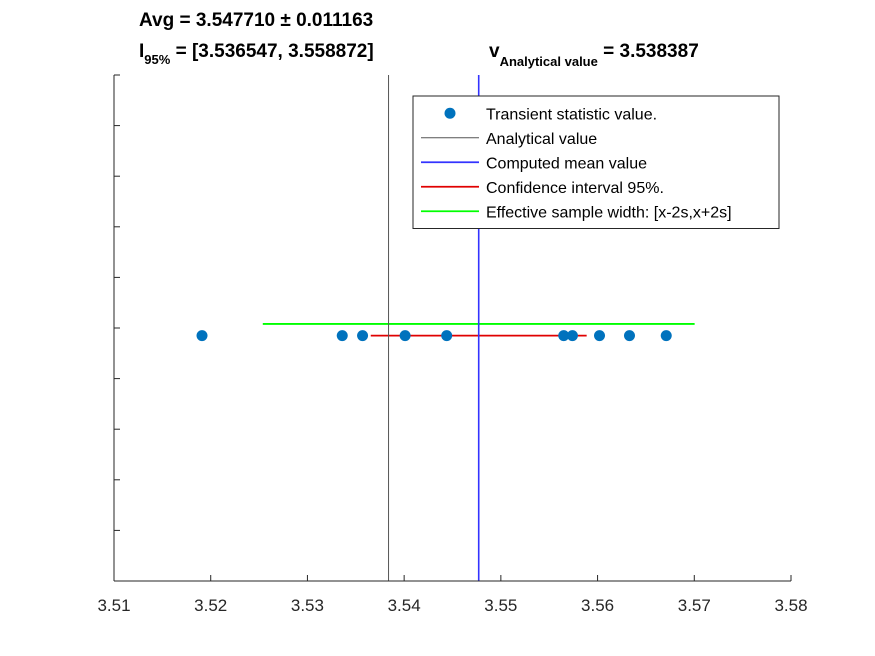 The image size is (875, 656). I want to click on title-analytical-value: = 3.538387, so click(648, 51).